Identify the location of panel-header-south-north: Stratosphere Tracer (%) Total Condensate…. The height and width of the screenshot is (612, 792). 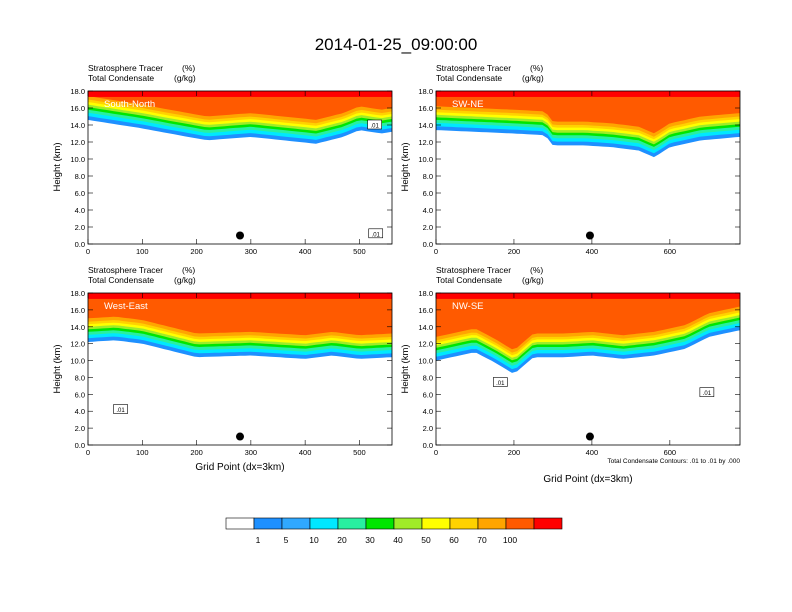
(142, 73).